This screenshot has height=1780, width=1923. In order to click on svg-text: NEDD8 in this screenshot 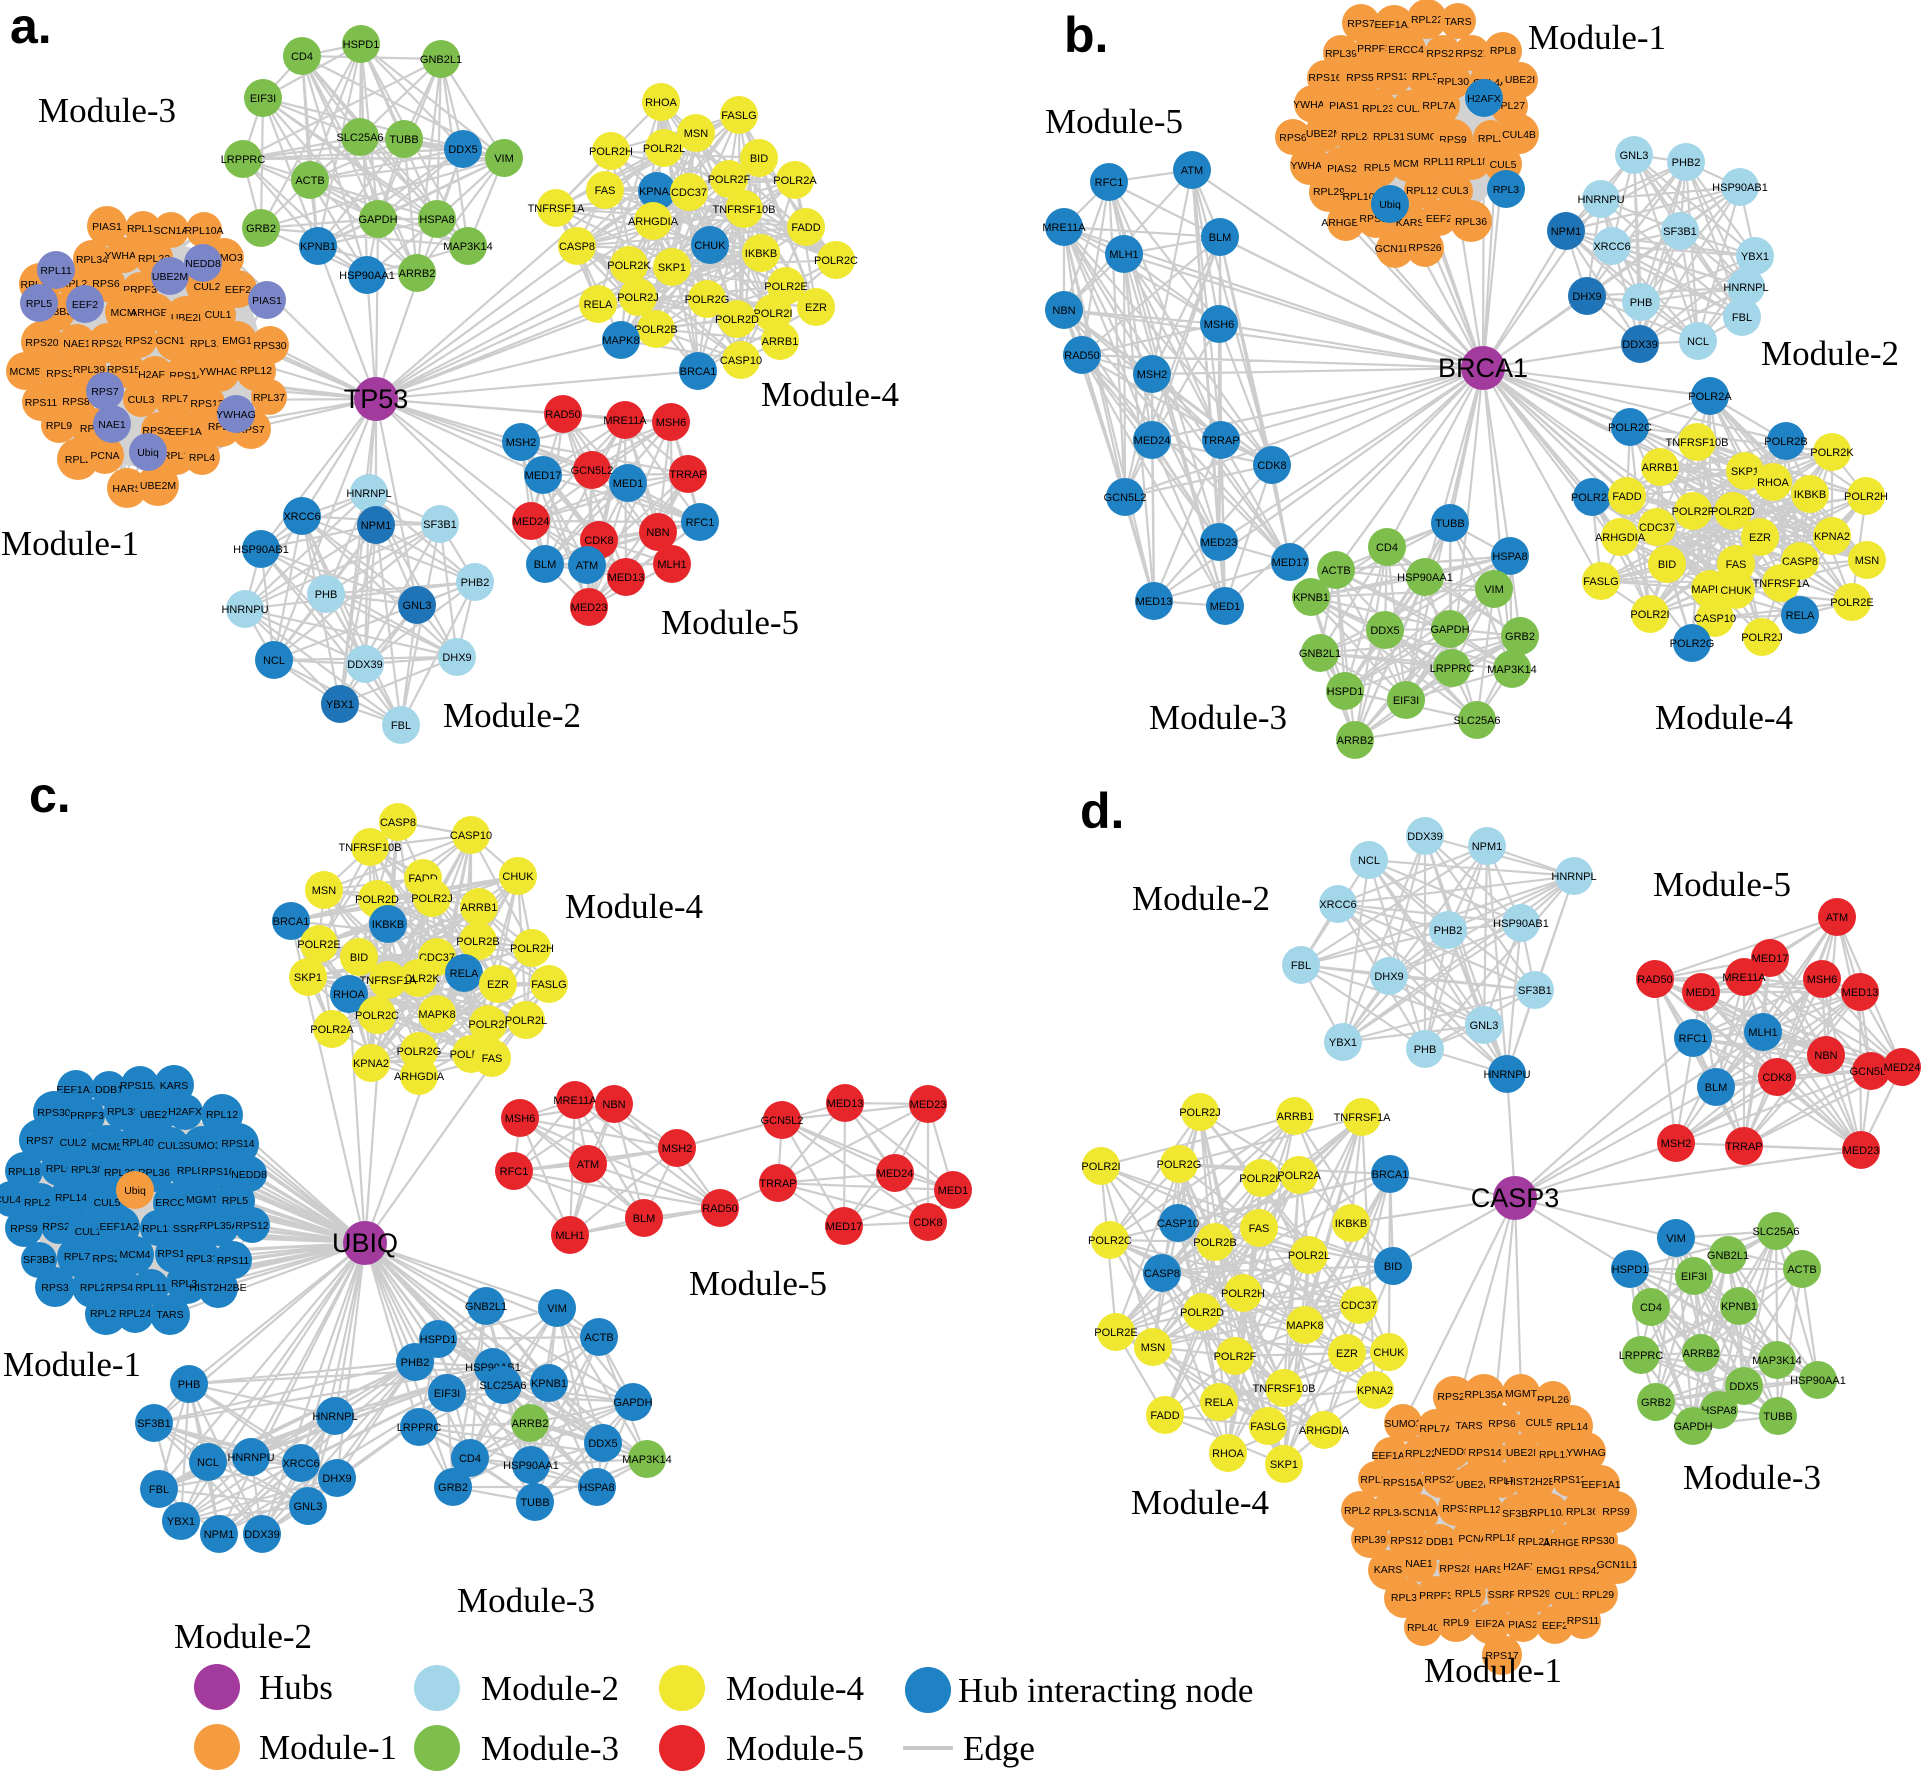, I will do `click(203, 264)`.